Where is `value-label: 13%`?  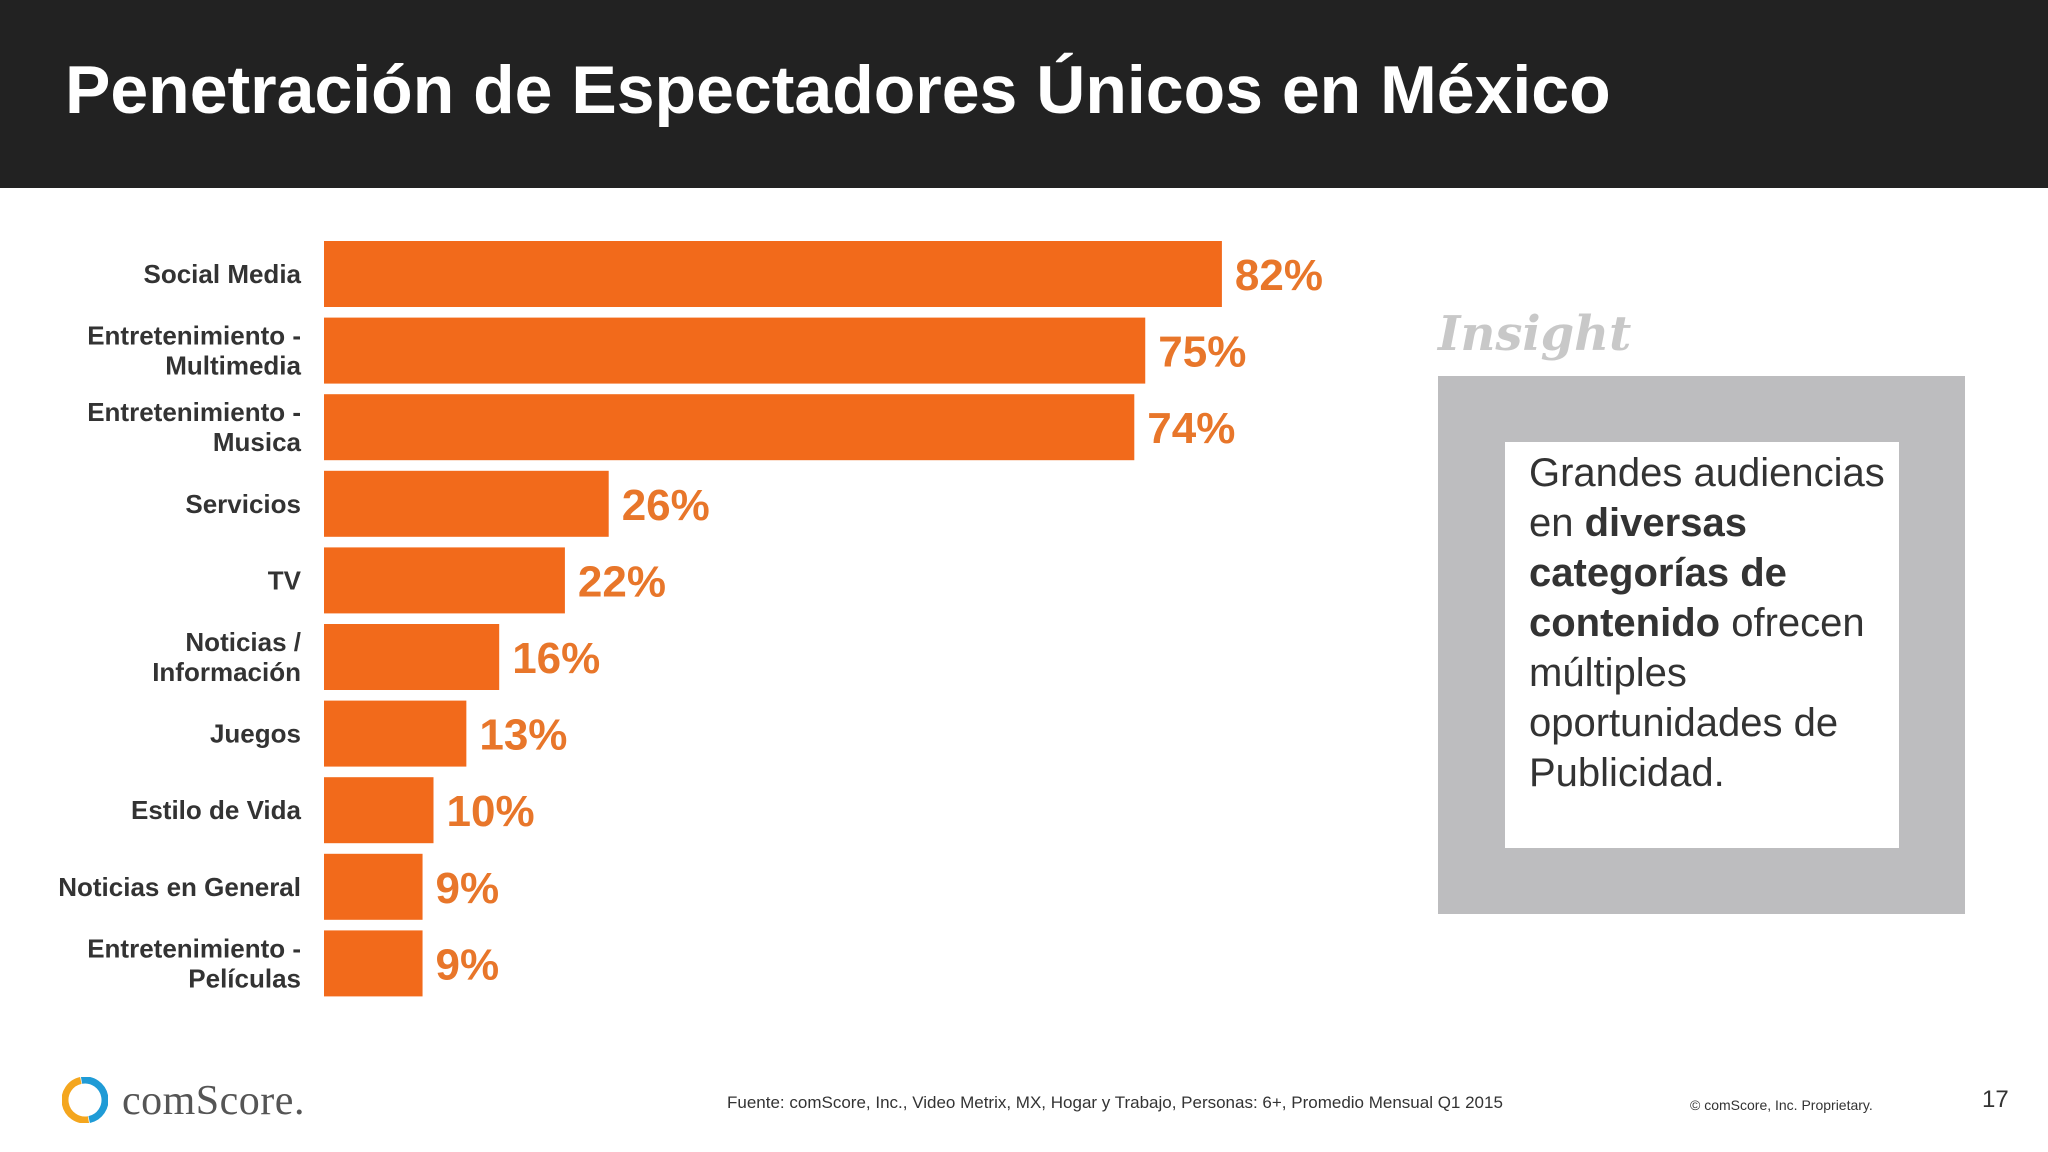 value-label: 13% is located at coordinates (523, 735).